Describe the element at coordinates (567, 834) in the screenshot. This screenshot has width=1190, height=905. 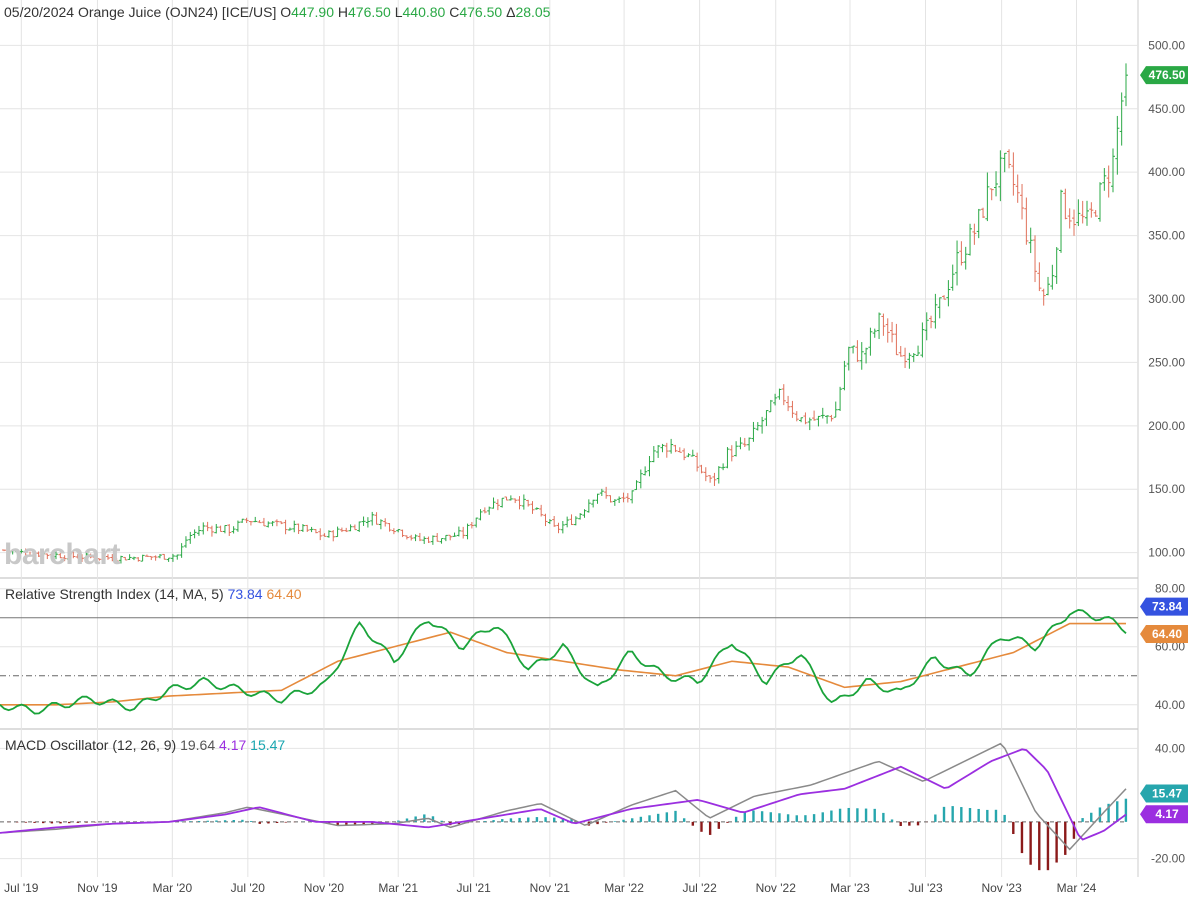
I see `macd-histogram` at that location.